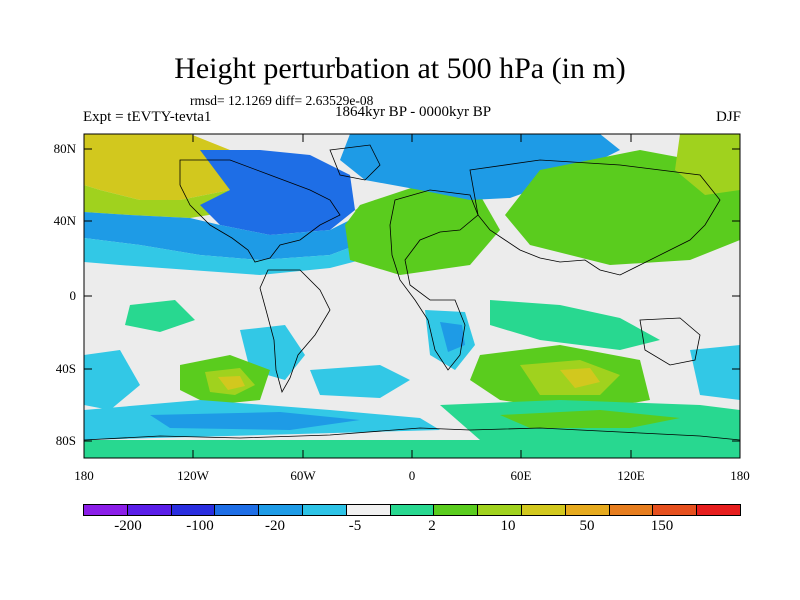 Image resolution: width=800 pixels, height=600 pixels. What do you see at coordinates (508, 526) in the screenshot?
I see `colorbar-label: 10` at bounding box center [508, 526].